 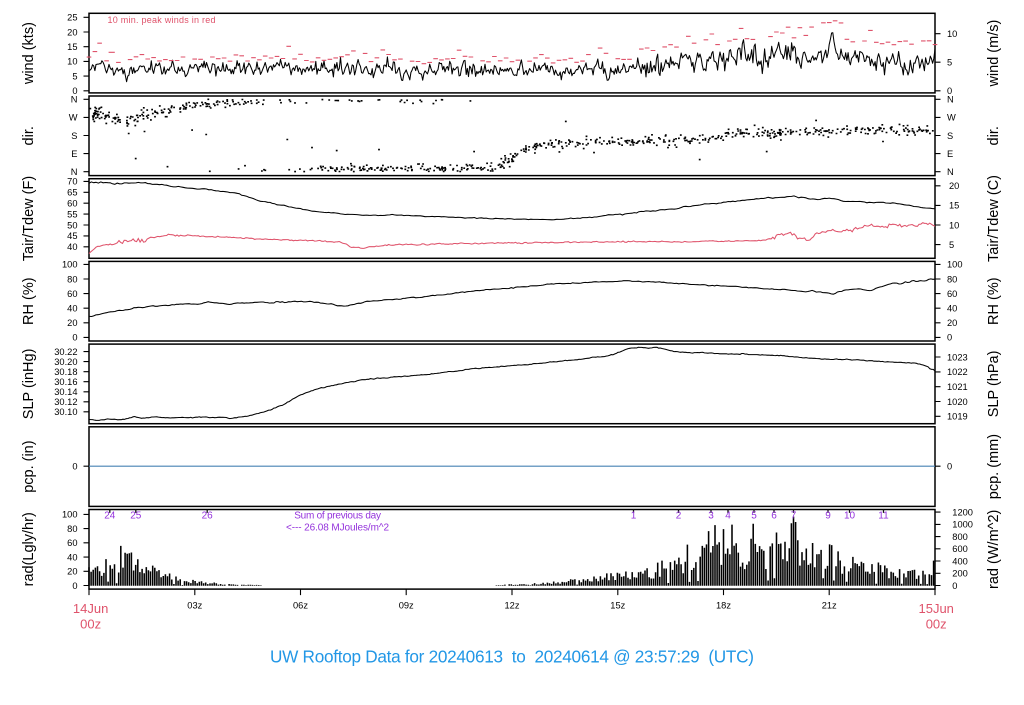 What do you see at coordinates (957, 372) in the screenshot?
I see `svg-text: 1022` at bounding box center [957, 372].